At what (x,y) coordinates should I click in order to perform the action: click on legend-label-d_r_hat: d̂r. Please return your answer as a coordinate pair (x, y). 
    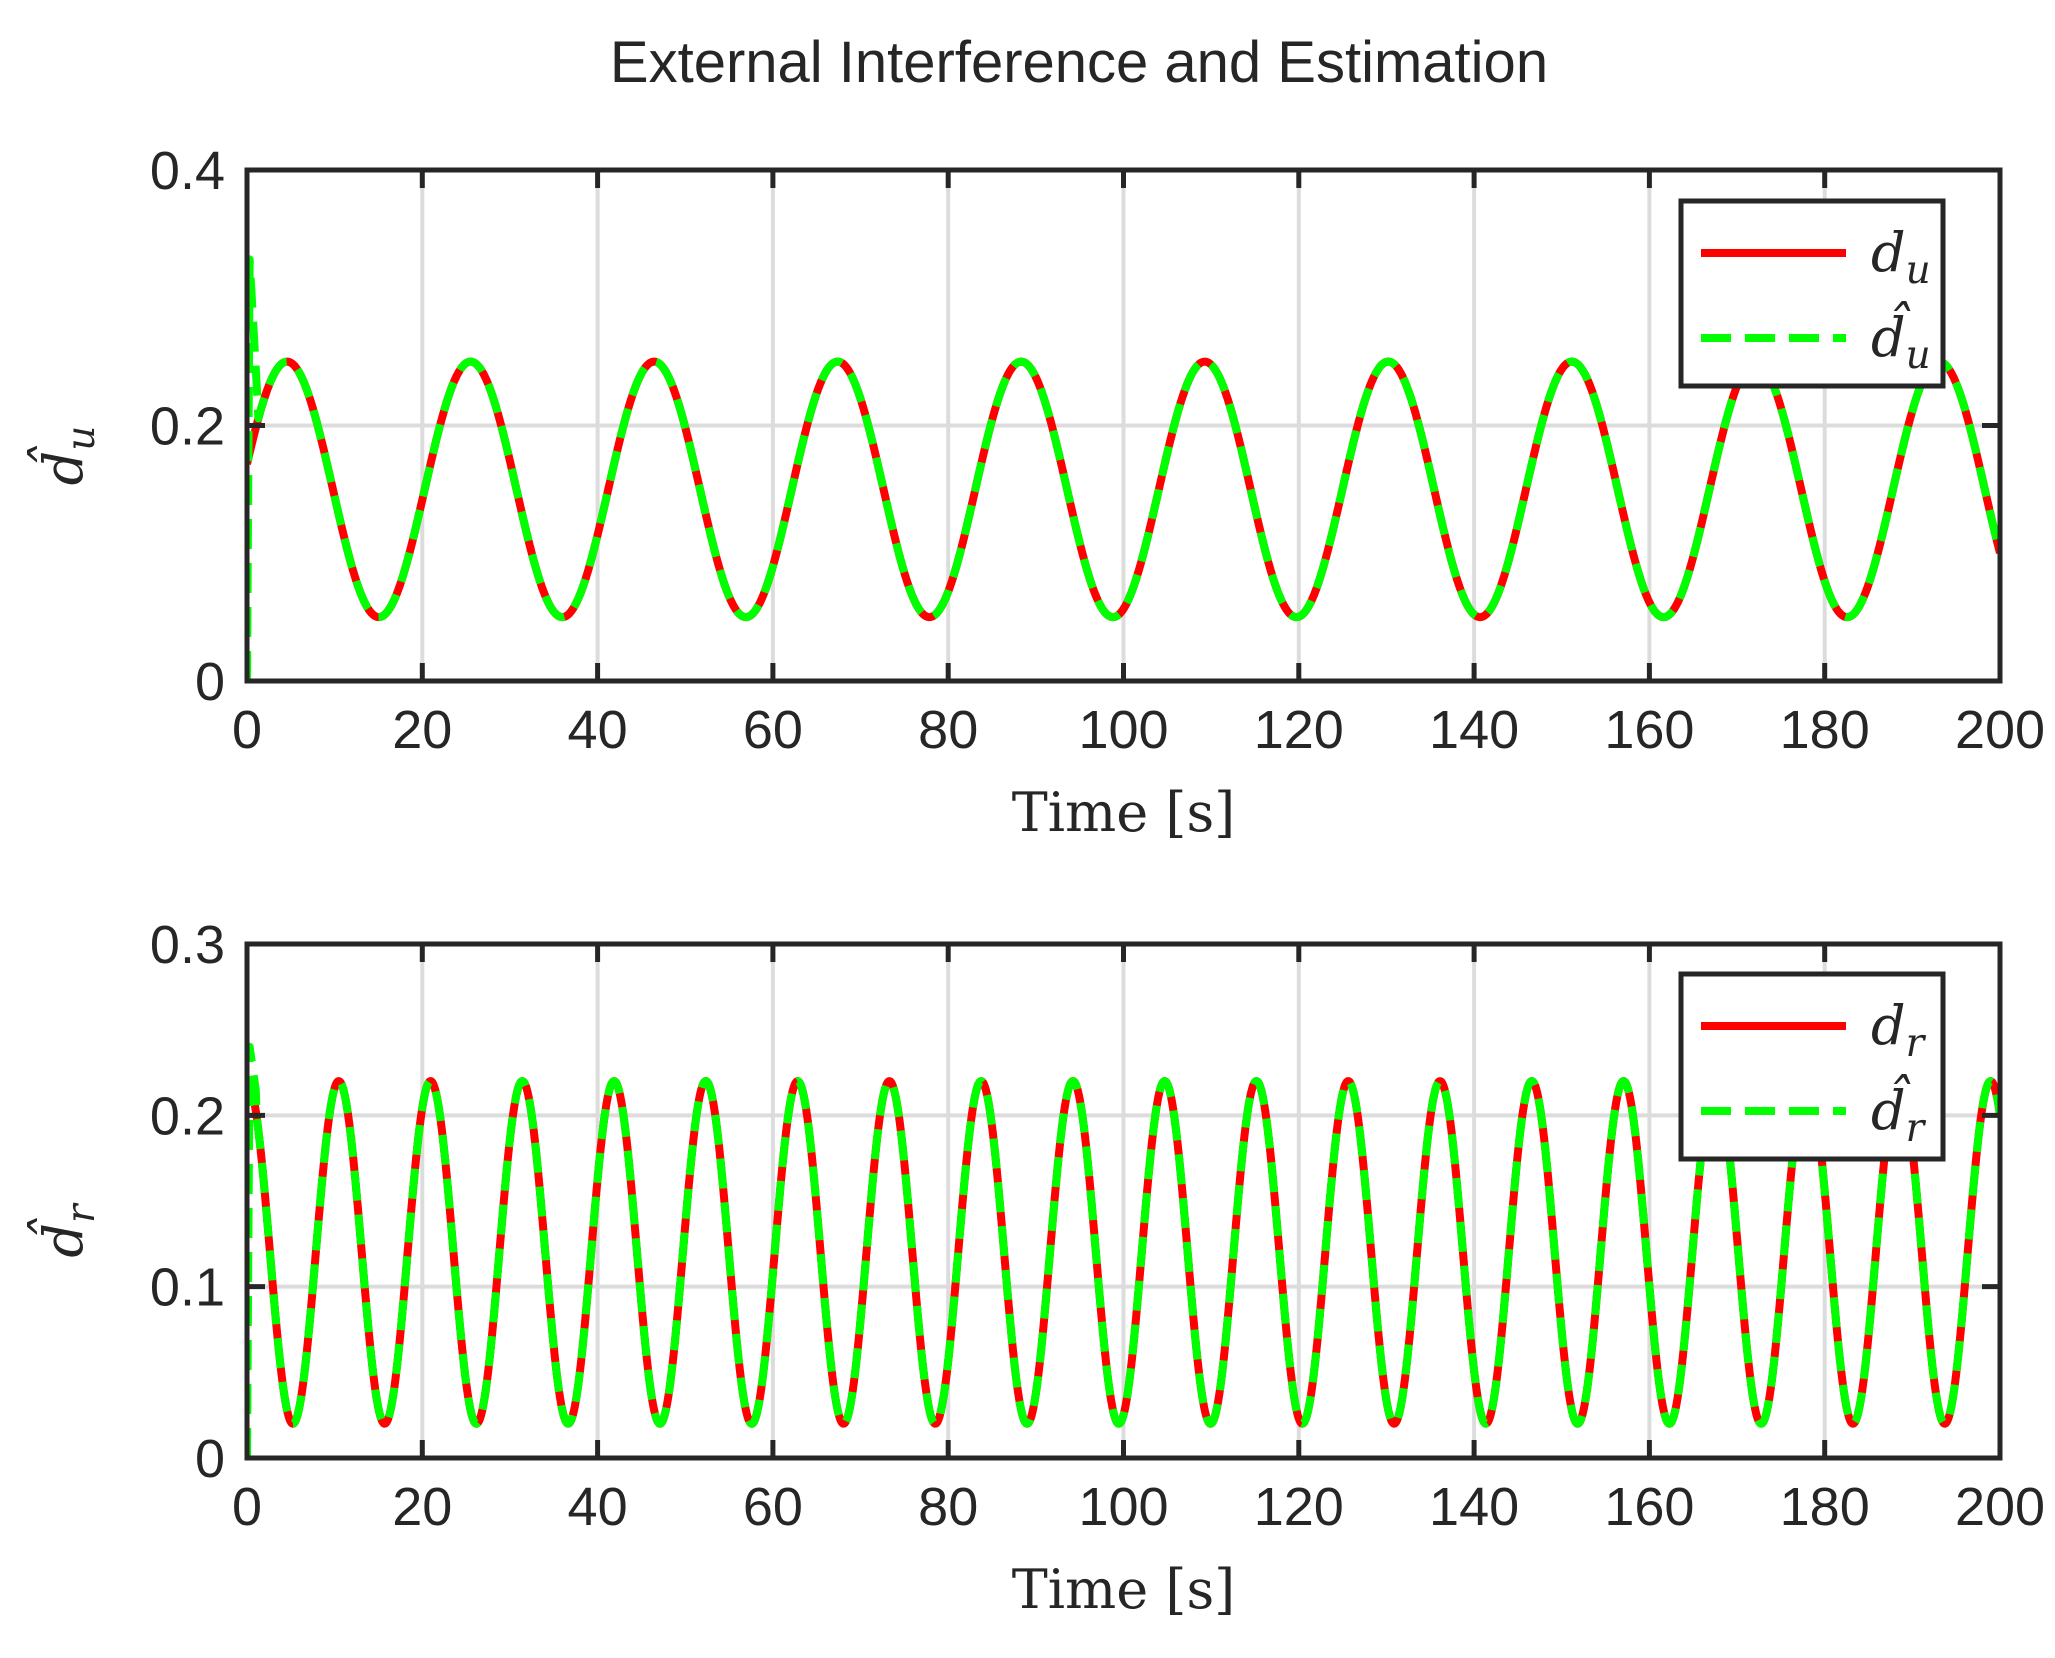
    Looking at the image, I should click on (1899, 1112).